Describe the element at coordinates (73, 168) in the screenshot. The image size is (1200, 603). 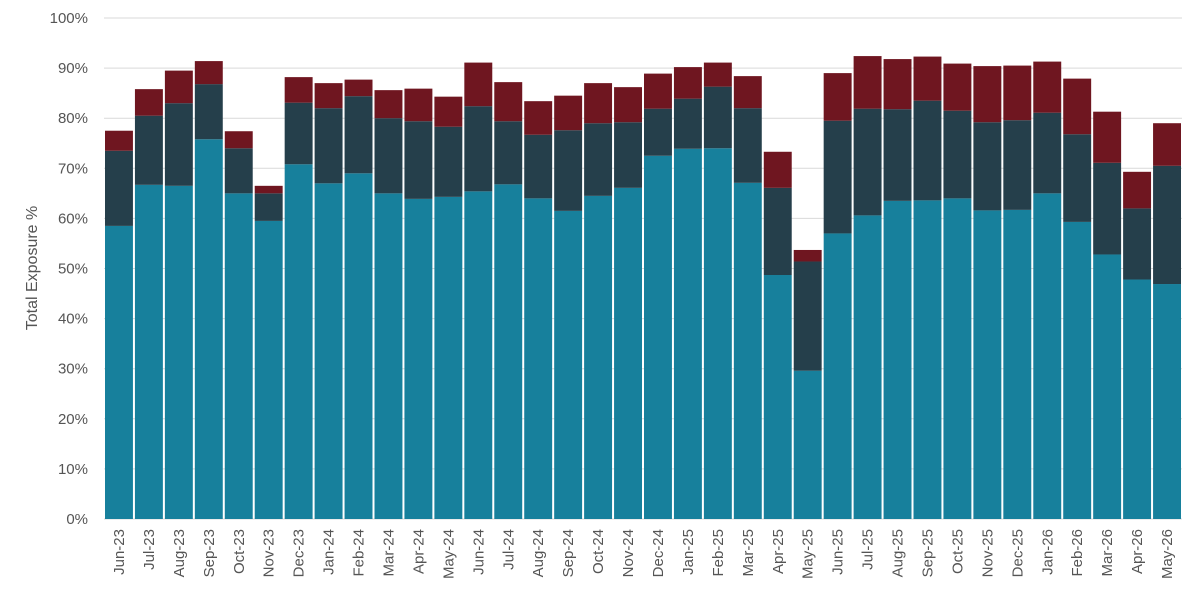
I see `y-tick-label: 70%` at that location.